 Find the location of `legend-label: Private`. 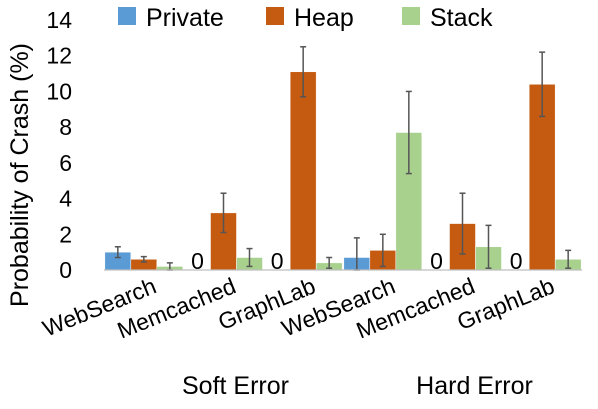

legend-label: Private is located at coordinates (185, 18).